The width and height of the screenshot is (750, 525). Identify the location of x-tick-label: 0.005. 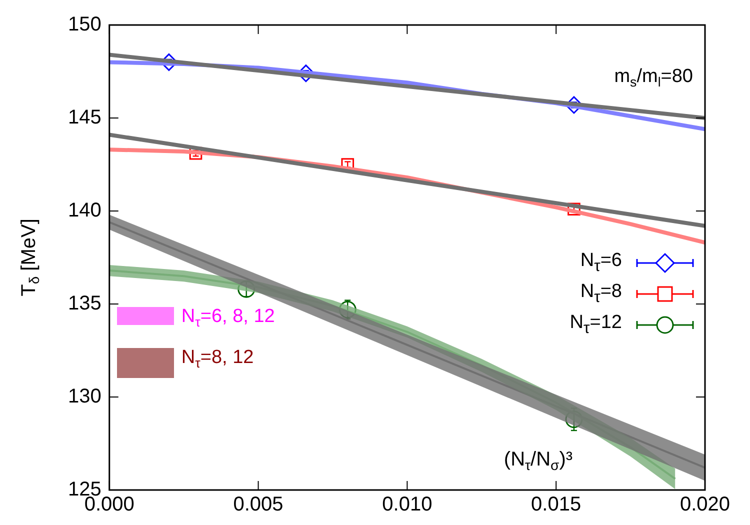
(258, 505).